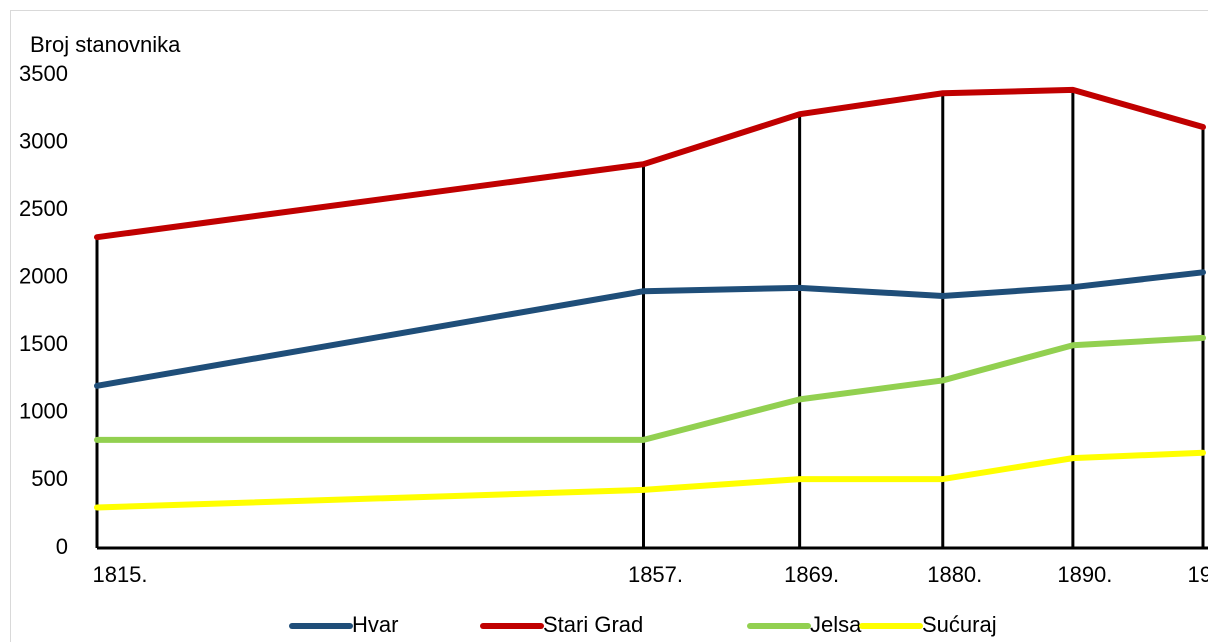 The height and width of the screenshot is (642, 1208). I want to click on x-tick-label: 1857., so click(655, 574).